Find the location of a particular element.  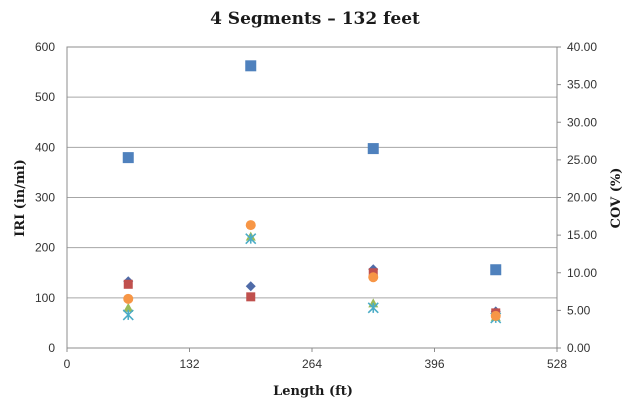

chart-title: 4 Segments – 132 feet is located at coordinates (315, 19).